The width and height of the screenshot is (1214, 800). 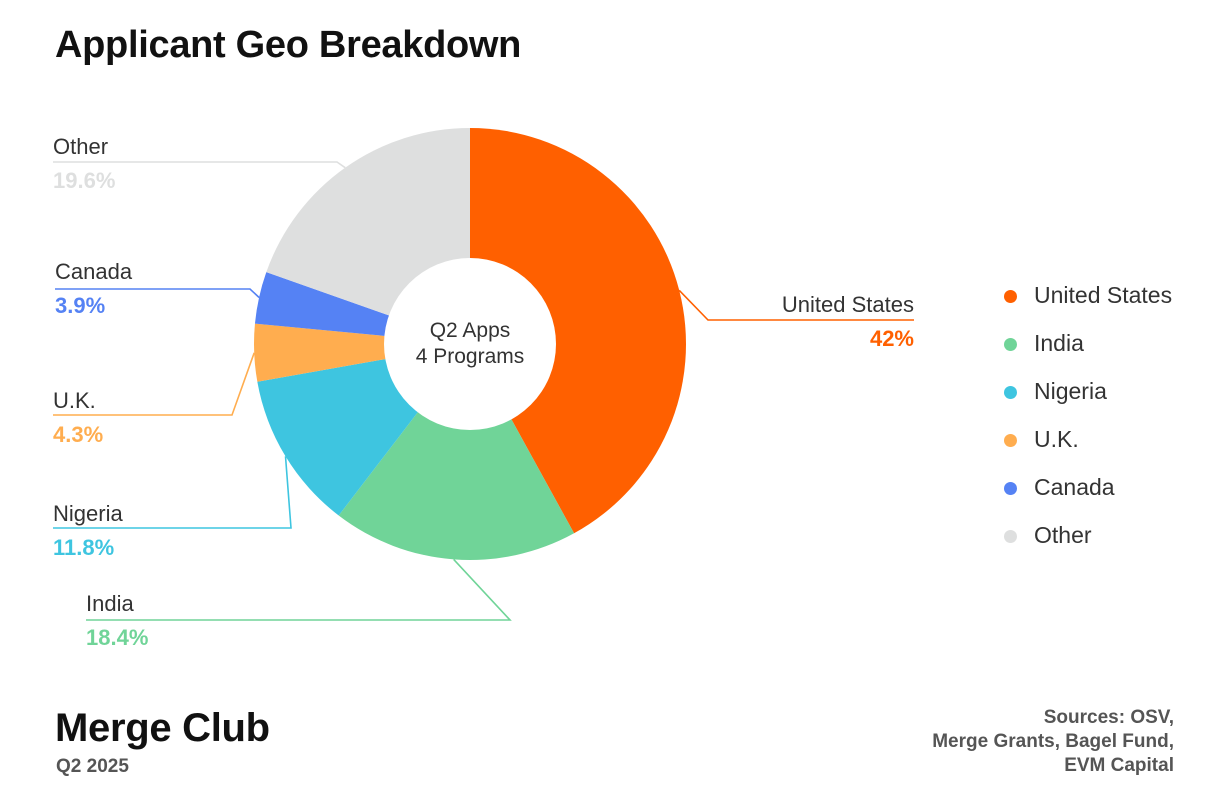 What do you see at coordinates (1053, 741) in the screenshot?
I see `sources-line: Merge Grants, Bagel Fund,` at bounding box center [1053, 741].